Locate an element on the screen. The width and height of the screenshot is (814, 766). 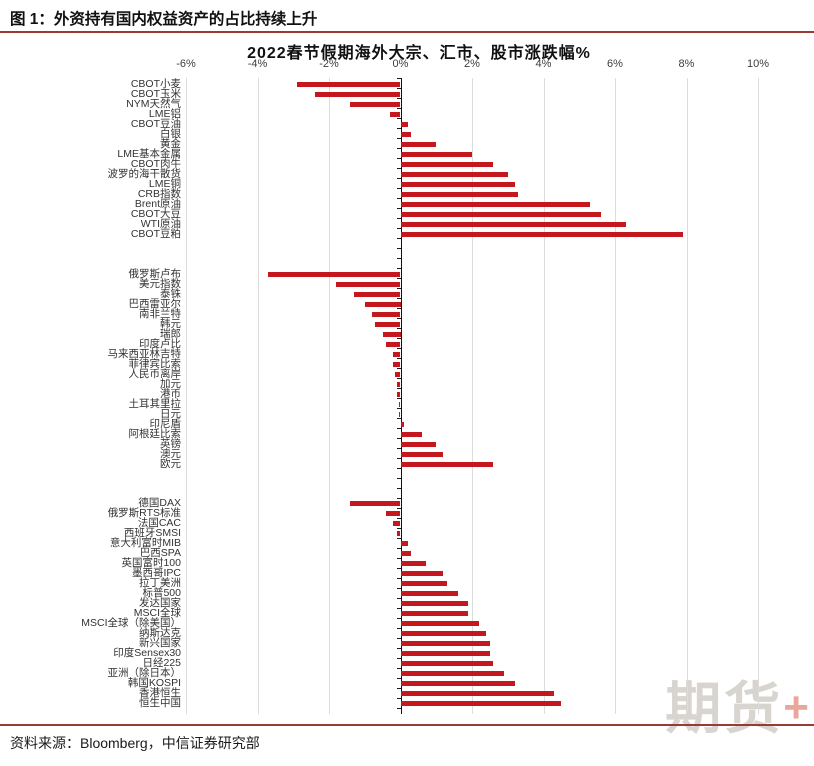
x-tick-label: 4% is located at coordinates (543, 64).